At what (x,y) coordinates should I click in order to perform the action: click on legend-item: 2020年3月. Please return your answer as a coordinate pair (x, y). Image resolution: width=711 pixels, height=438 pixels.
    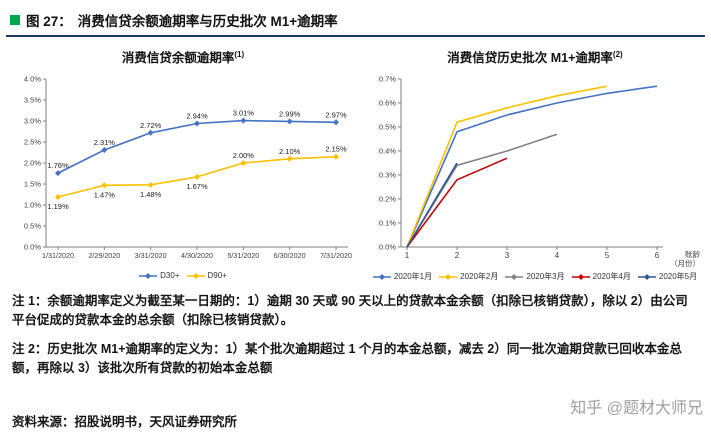
    Looking at the image, I should click on (535, 276).